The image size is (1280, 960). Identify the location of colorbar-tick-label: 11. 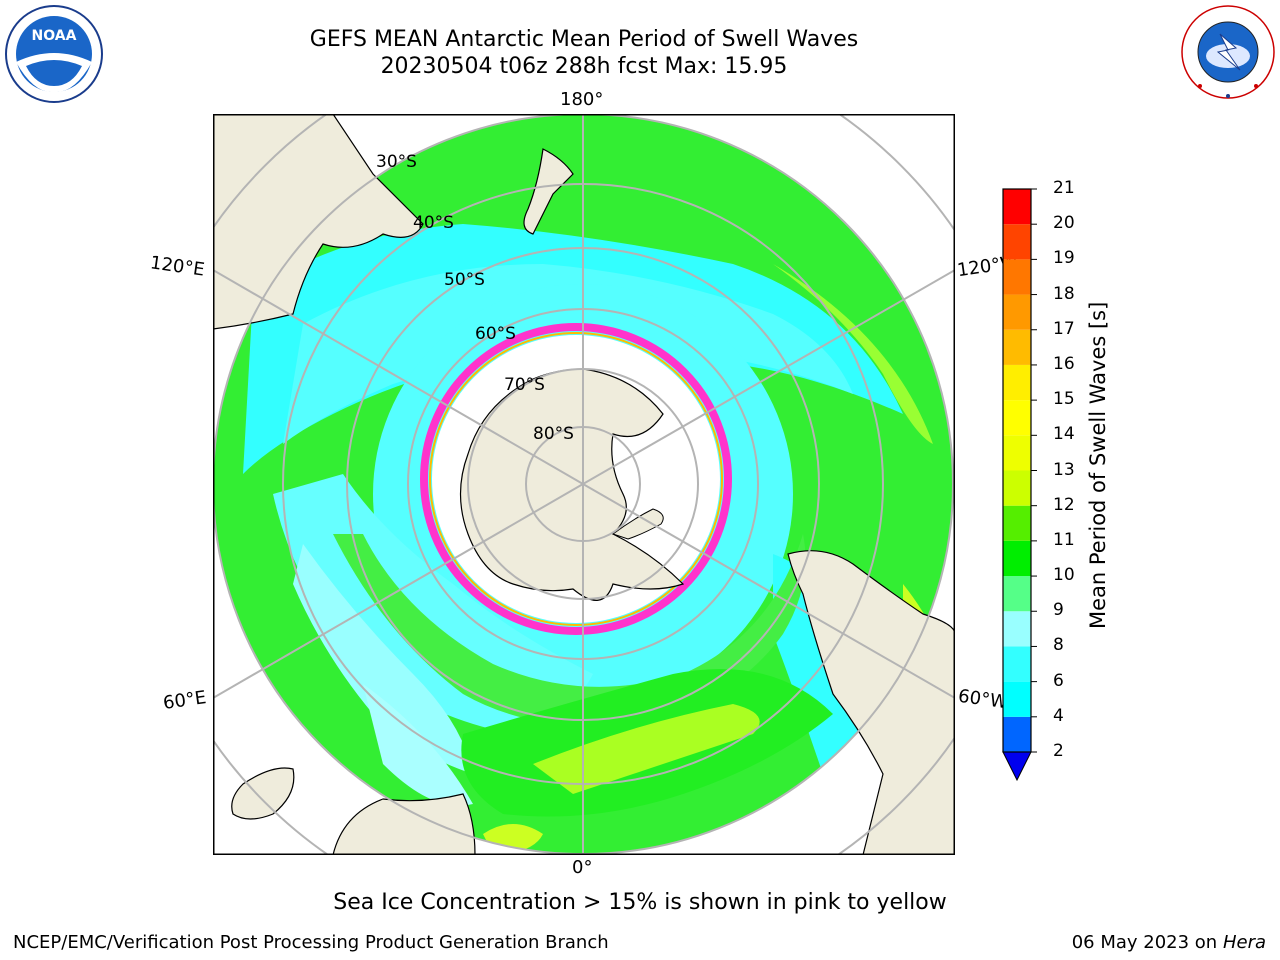
(1064, 539).